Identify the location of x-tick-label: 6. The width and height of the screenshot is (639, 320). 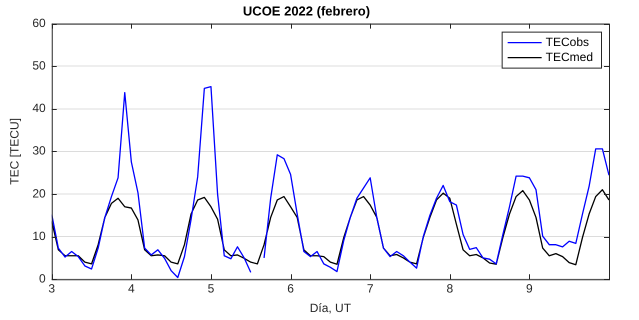
(290, 289).